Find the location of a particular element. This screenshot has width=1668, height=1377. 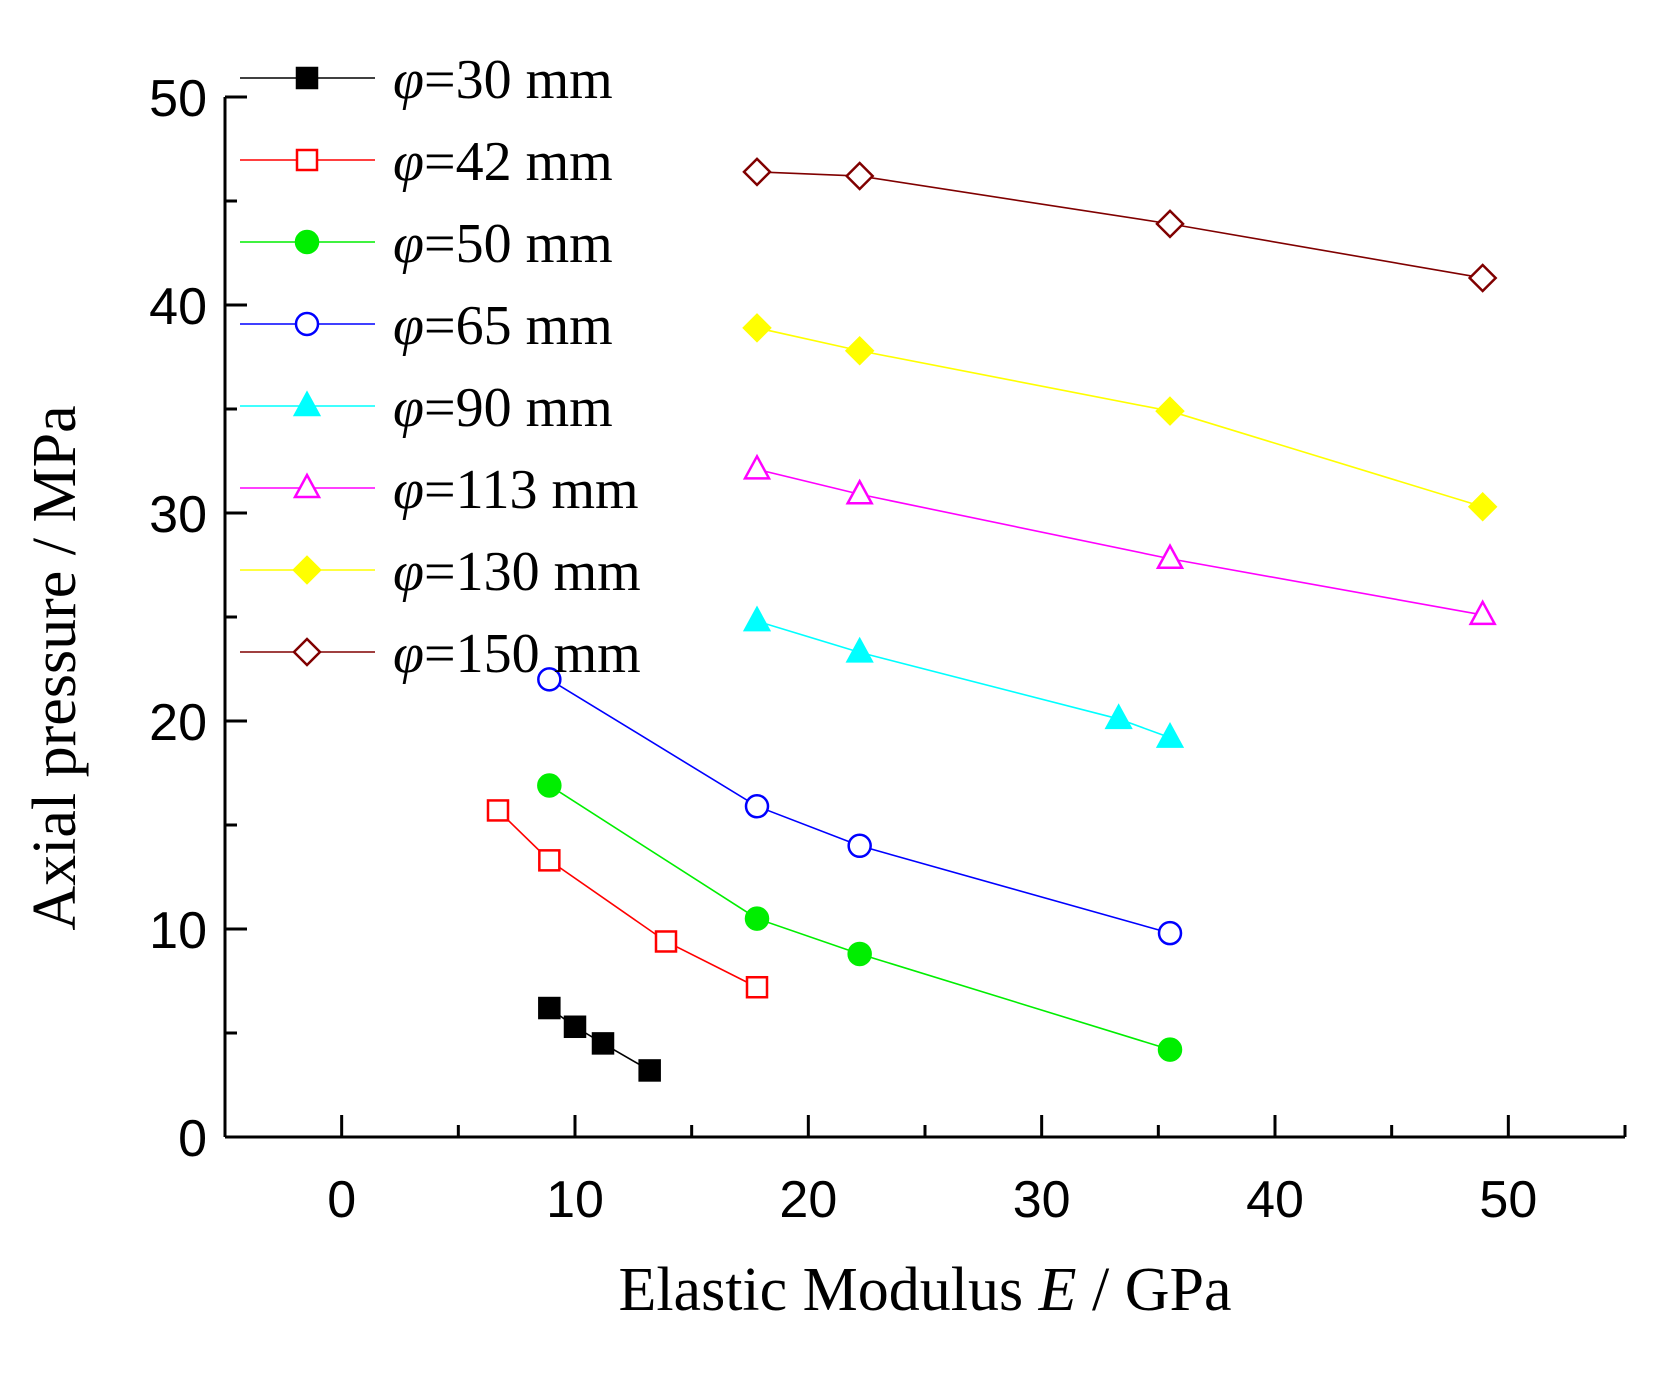

y-tick-label: 20 is located at coordinates (178, 723).